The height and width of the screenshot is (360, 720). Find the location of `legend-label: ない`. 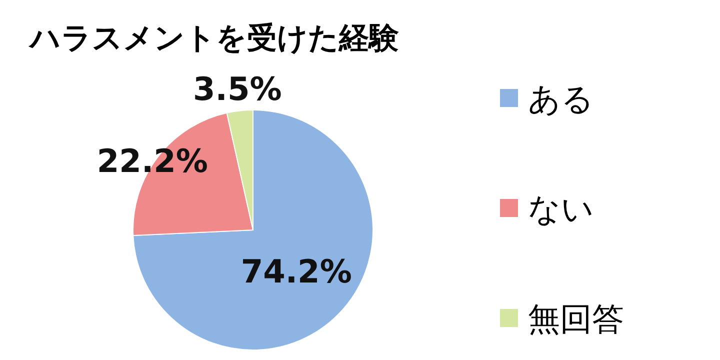

legend-label: ない is located at coordinates (561, 209).